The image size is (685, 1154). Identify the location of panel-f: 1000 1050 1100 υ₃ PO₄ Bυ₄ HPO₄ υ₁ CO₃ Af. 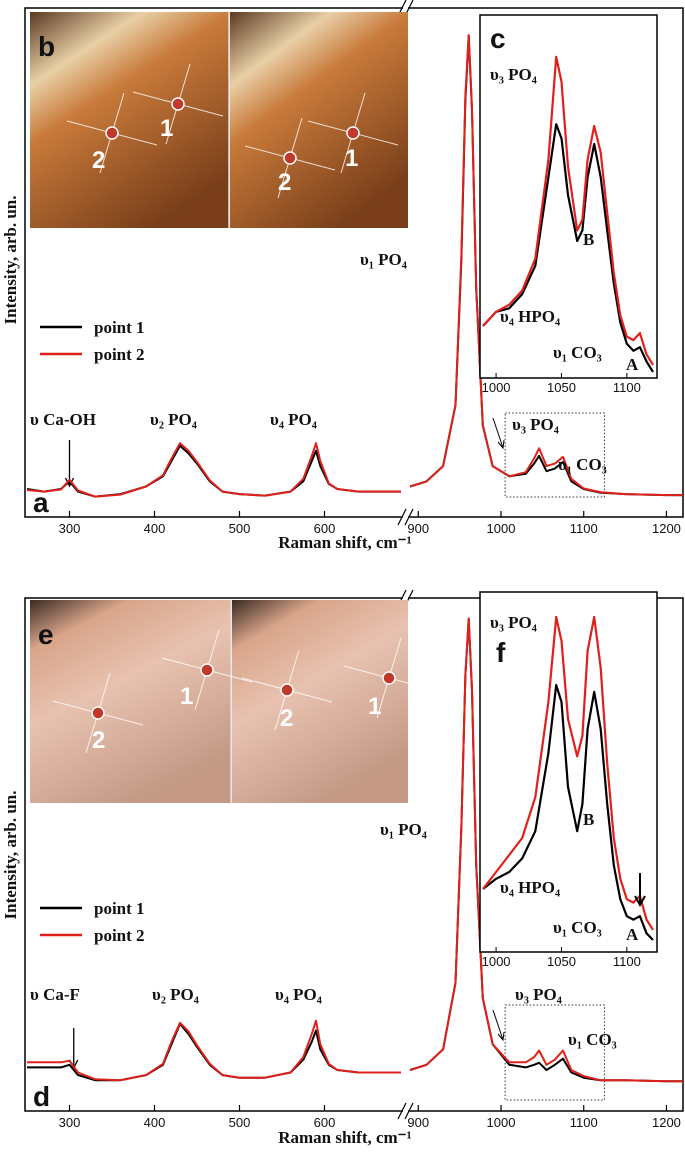
(568, 780).